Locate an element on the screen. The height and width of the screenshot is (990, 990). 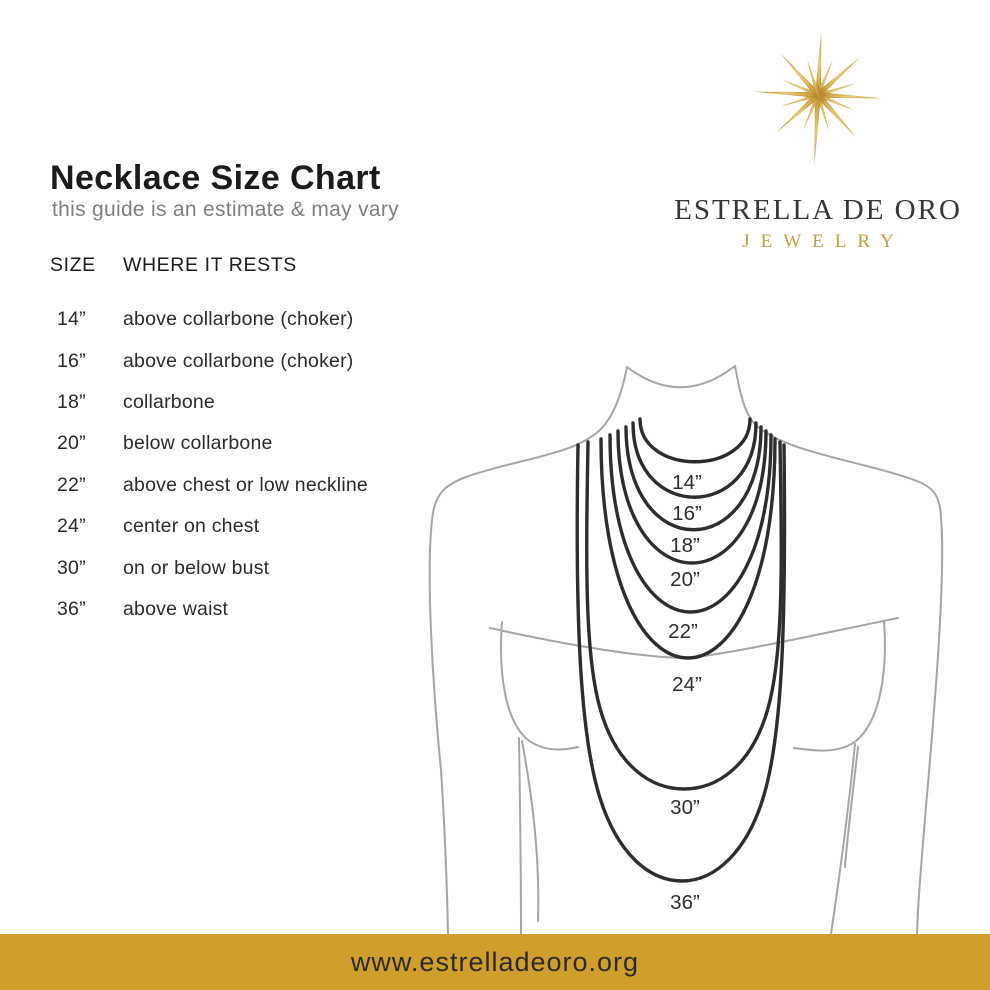
size-cell: 16” is located at coordinates (71, 360).